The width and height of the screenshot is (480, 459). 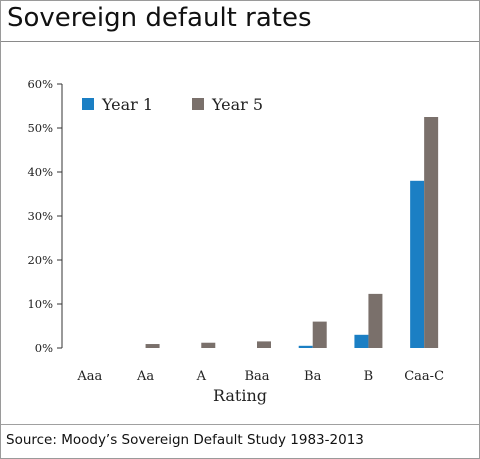 What do you see at coordinates (89, 376) in the screenshot?
I see `x-category-label: Aaa` at bounding box center [89, 376].